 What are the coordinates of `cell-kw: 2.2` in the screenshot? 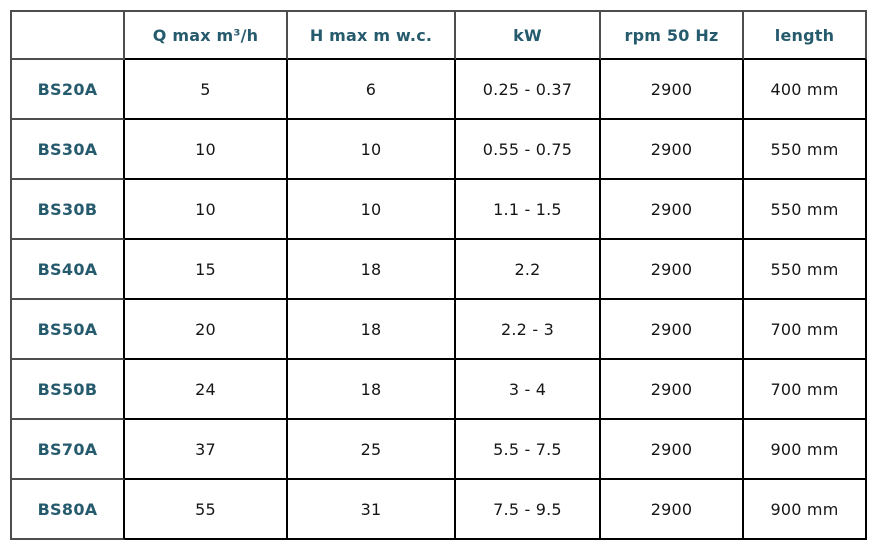 It's located at (528, 270).